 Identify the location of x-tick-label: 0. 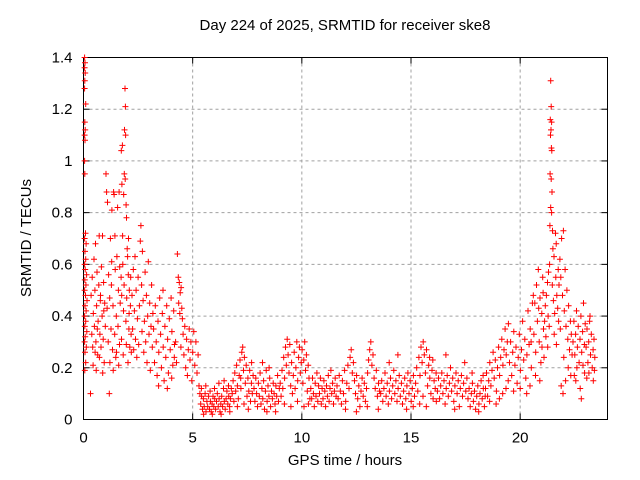
(83, 438).